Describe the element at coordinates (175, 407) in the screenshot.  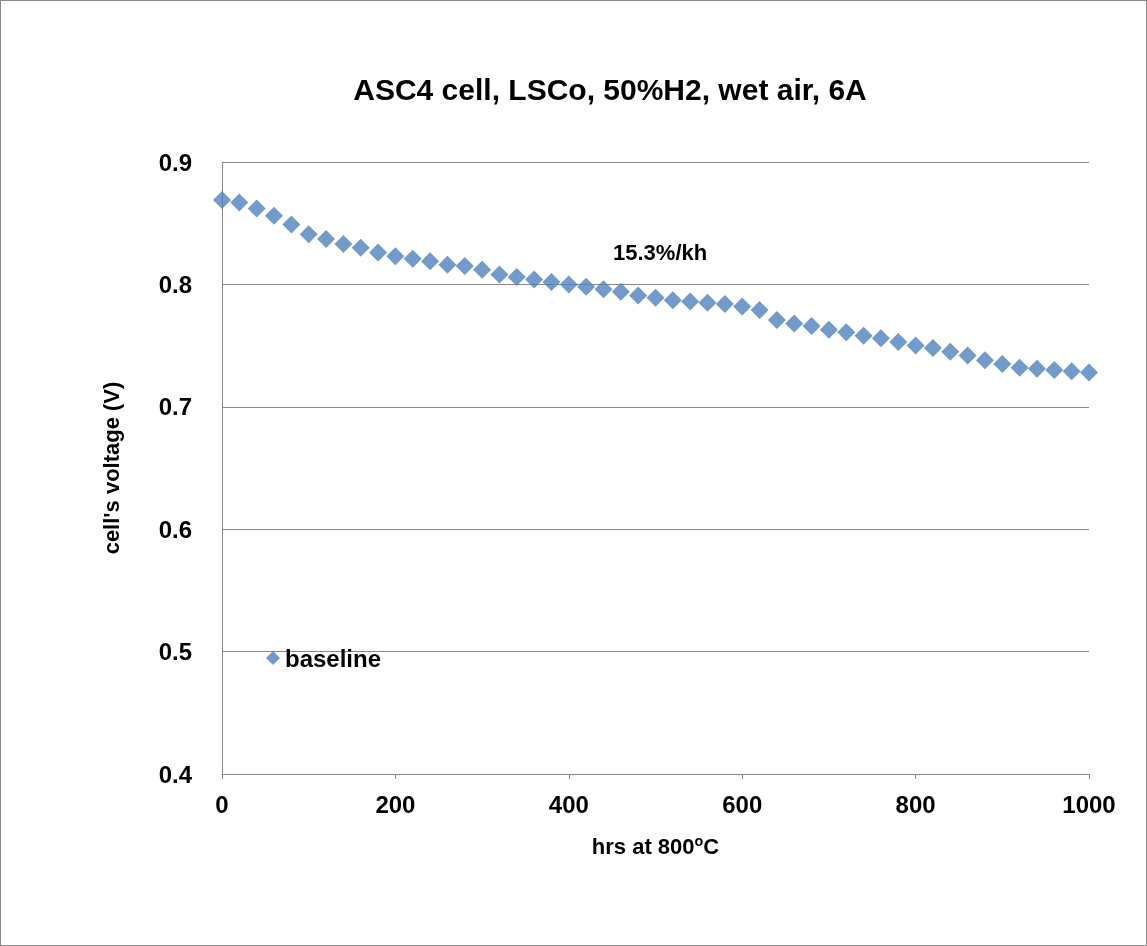
I see `y-tick-label: 0.7` at that location.